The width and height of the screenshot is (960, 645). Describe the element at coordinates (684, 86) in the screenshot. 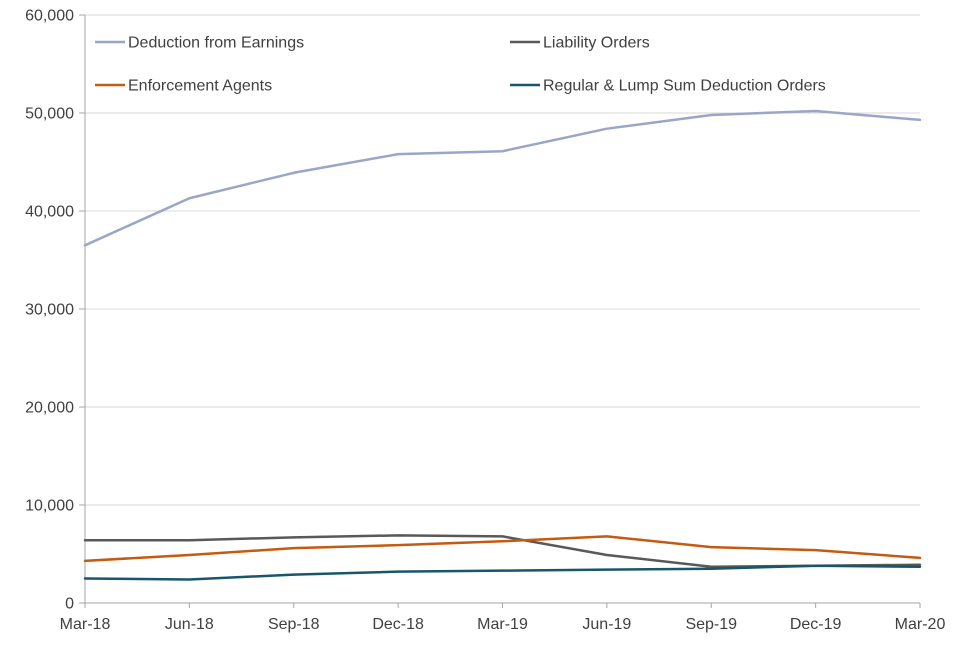

I see `legend-label-regular-lump-sum-deduction-orders: Regular & Lump Sum Deduction Orders` at that location.